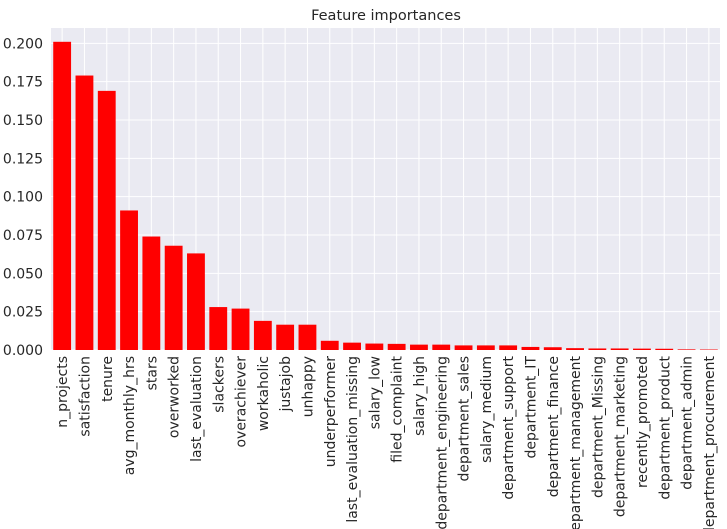 The width and height of the screenshot is (727, 529). I want to click on y-tick-label: 0.075, so click(23, 236).